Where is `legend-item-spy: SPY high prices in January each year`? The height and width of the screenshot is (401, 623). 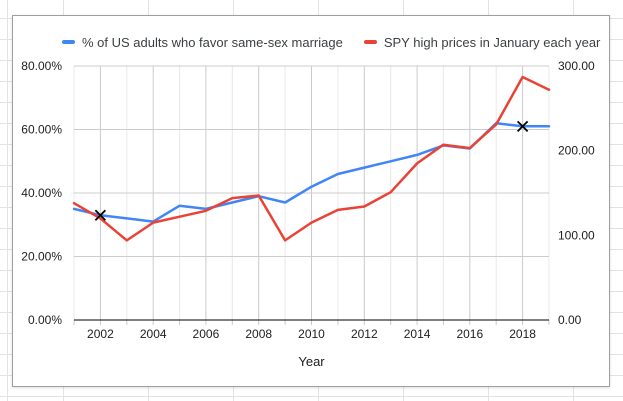 legend-item-spy: SPY high prices in January each year is located at coordinates (482, 42).